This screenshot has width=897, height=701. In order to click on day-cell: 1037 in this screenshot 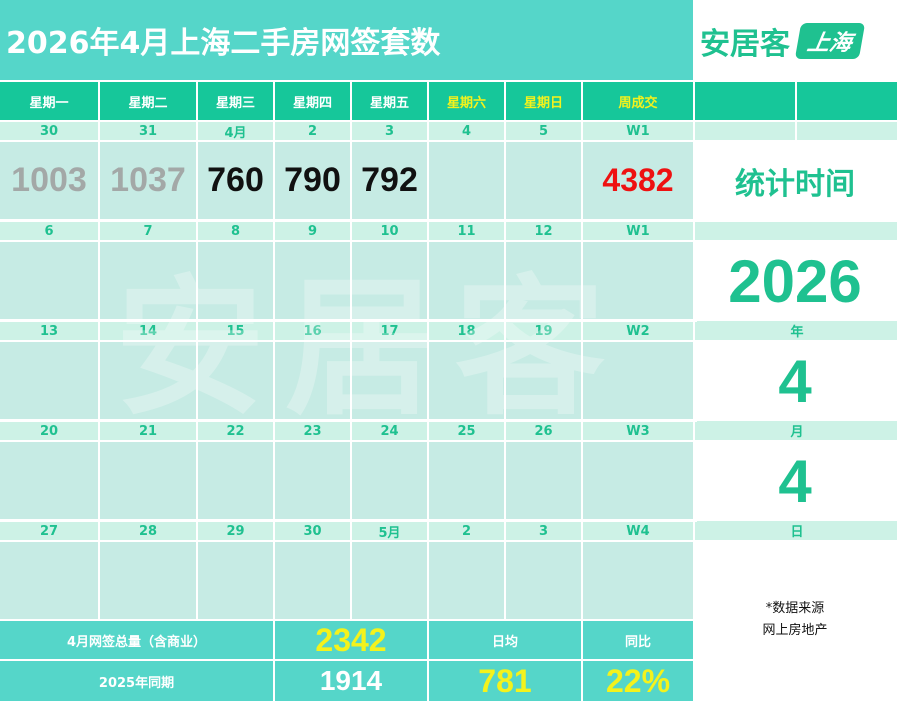, I will do `click(148, 180)`.